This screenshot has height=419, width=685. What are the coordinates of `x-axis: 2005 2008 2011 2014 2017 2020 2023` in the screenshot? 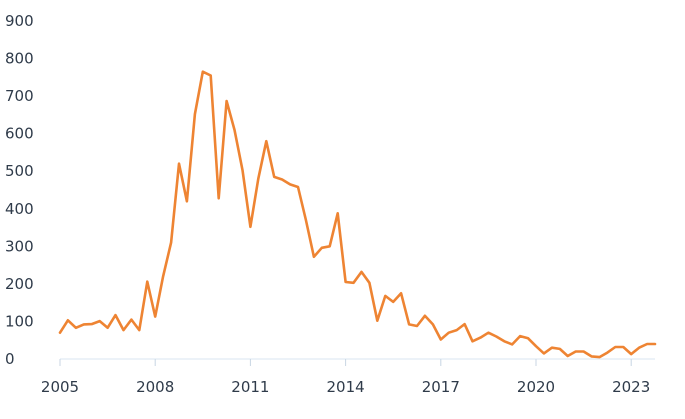 It's located at (348, 377).